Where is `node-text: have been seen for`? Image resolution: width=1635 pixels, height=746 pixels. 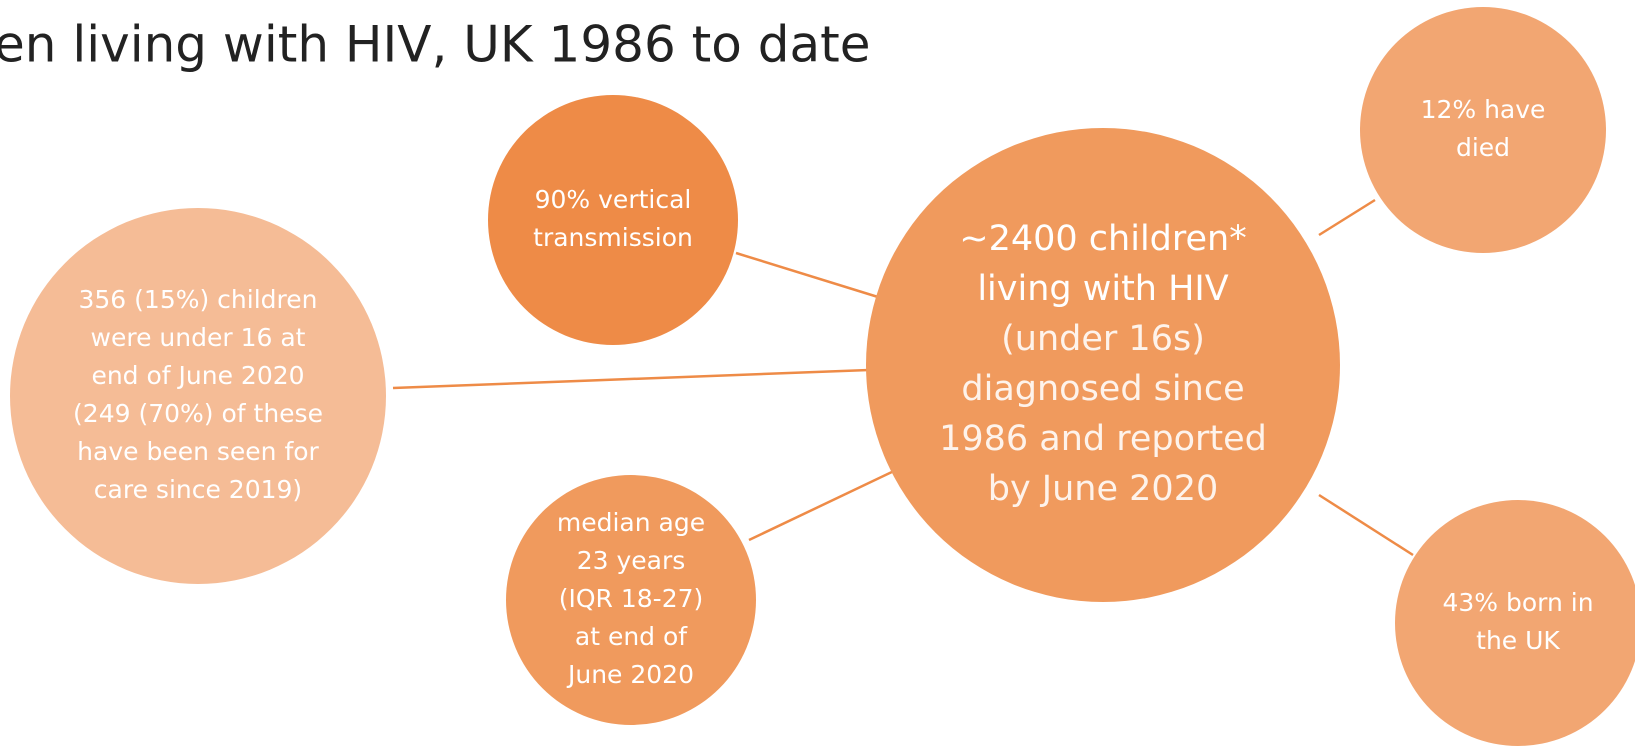 node-text: have been seen for is located at coordinates (198, 451).